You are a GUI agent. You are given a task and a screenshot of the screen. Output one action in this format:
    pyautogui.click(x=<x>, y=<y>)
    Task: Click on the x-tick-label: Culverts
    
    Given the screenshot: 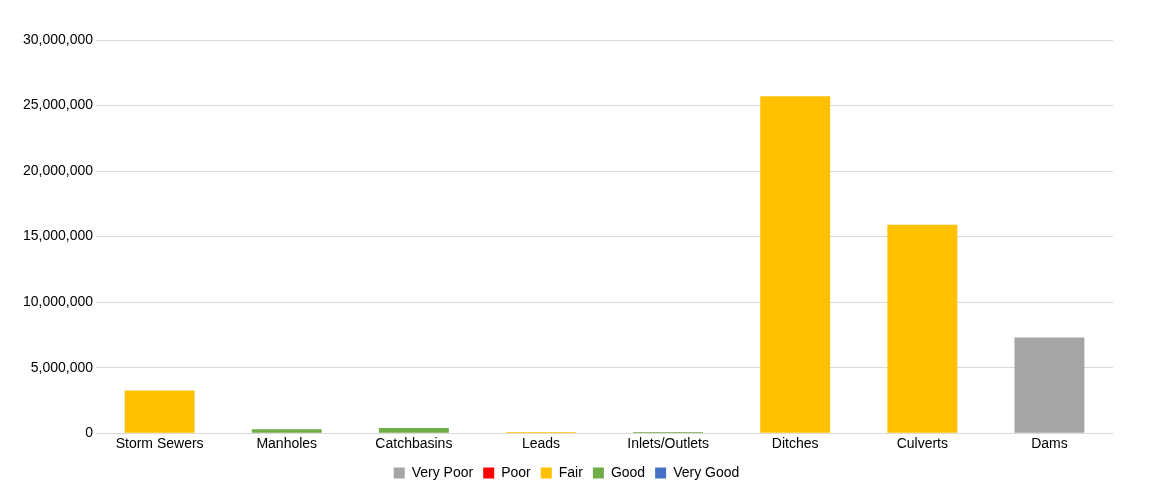 What is the action you would take?
    pyautogui.click(x=922, y=443)
    